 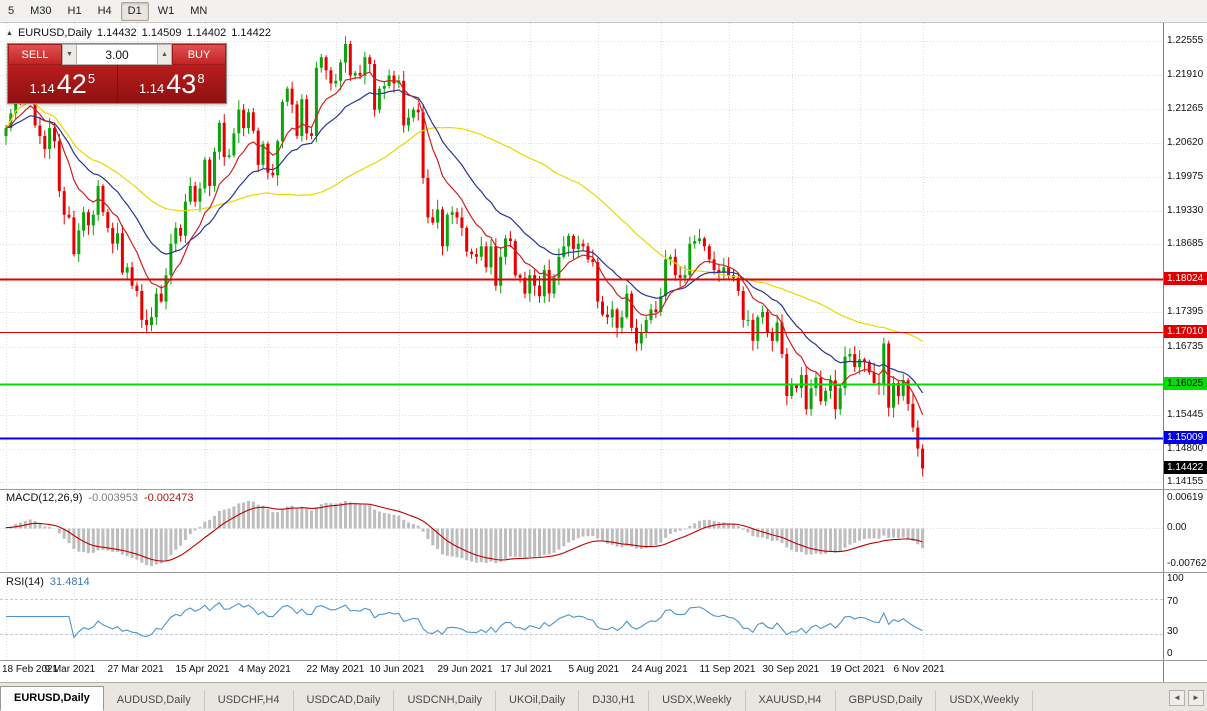 I want to click on sell-price-display: 1.14 42 5, so click(x=63, y=84).